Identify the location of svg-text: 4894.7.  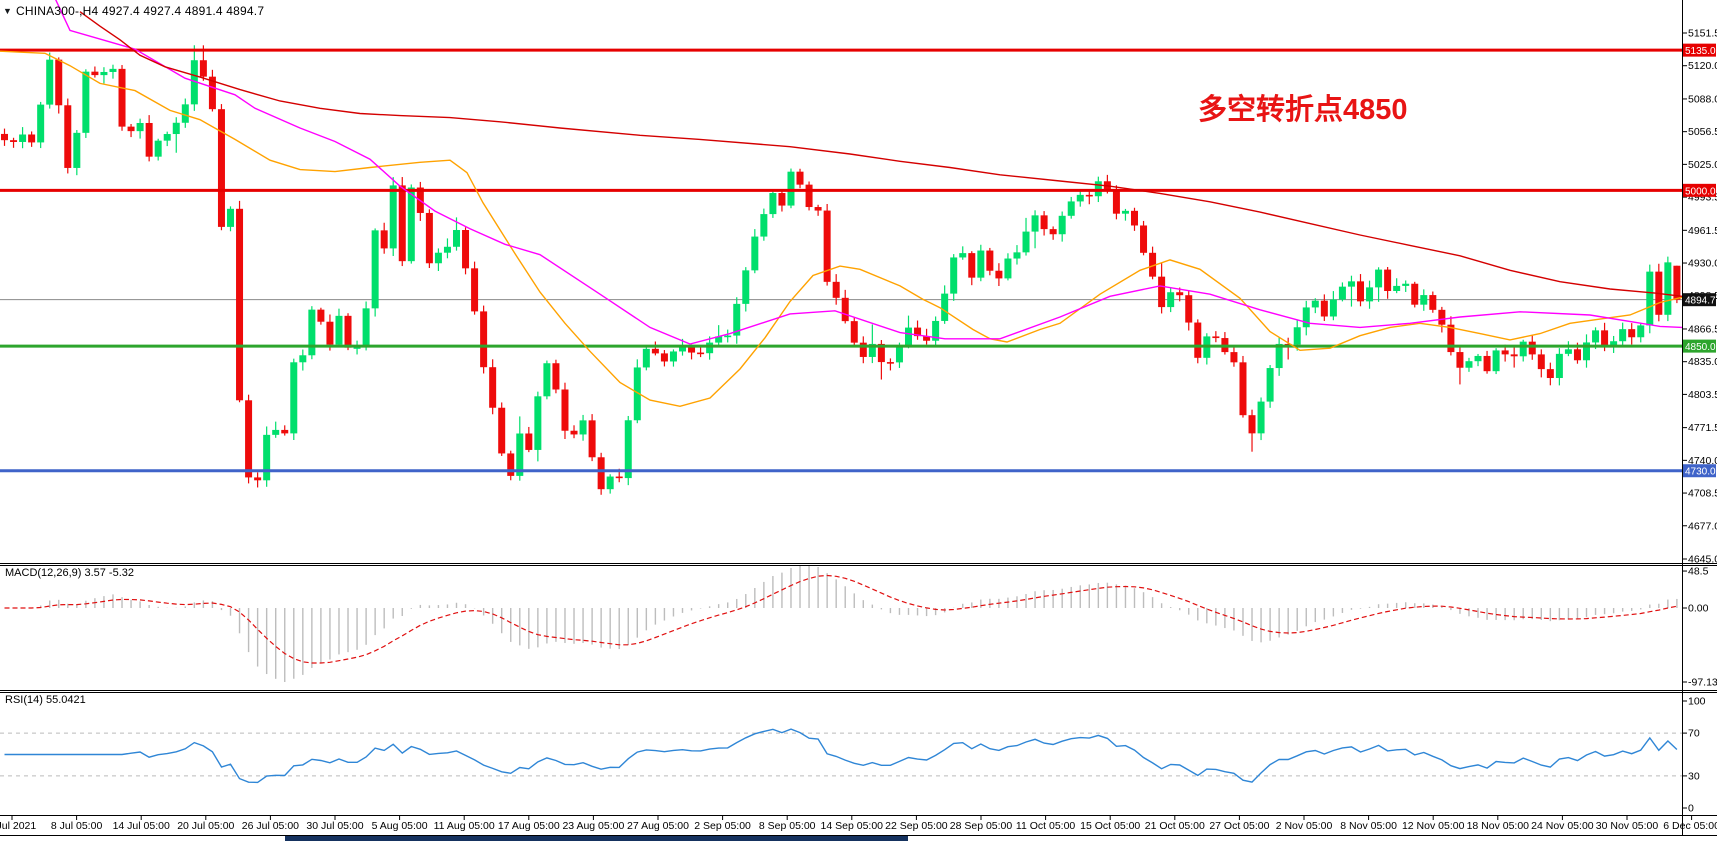
(1700, 301).